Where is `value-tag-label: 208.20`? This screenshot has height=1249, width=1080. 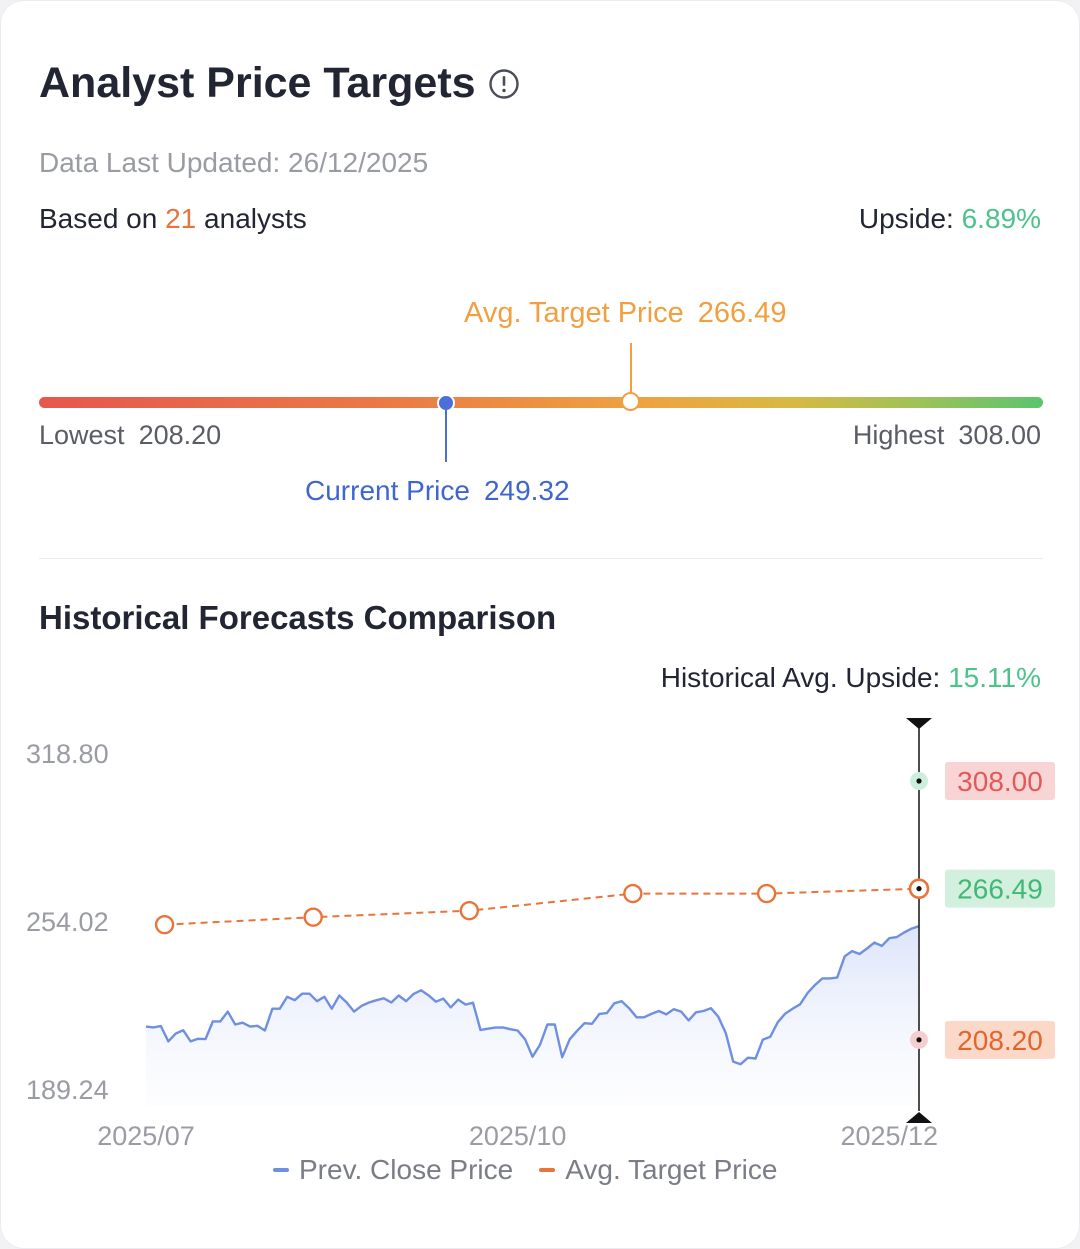 value-tag-label: 208.20 is located at coordinates (1000, 1040).